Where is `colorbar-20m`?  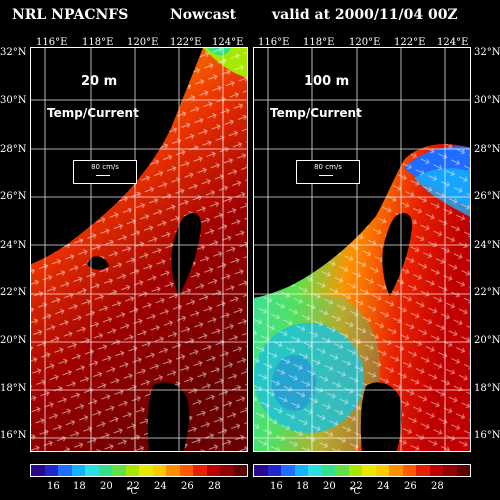
colorbar-20m is located at coordinates (139, 470).